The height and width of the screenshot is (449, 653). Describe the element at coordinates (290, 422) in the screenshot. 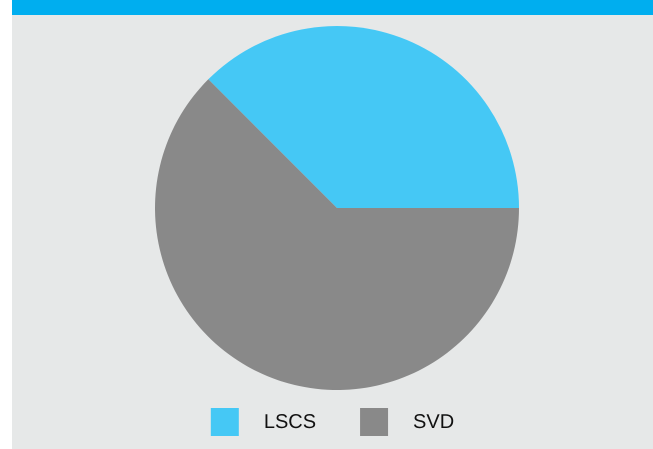

I see `legend-label: LSCS` at that location.